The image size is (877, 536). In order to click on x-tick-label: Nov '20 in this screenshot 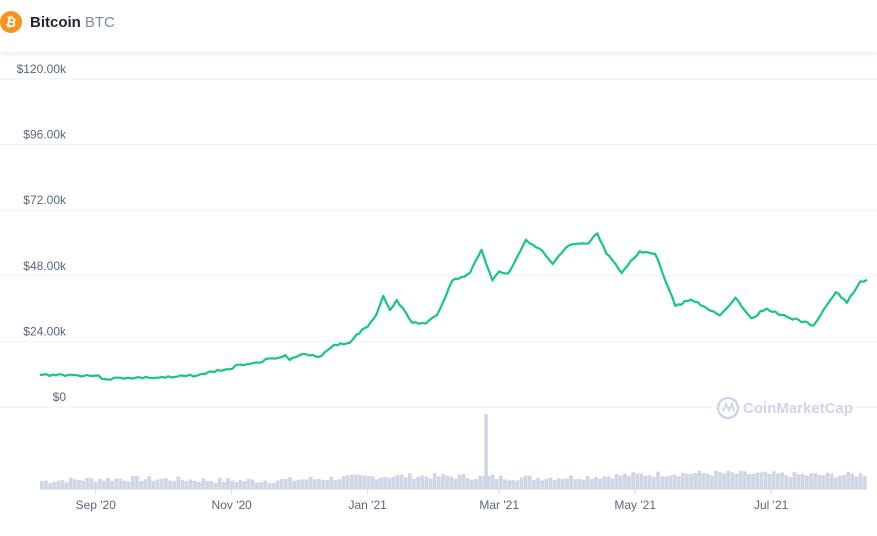, I will do `click(232, 505)`.